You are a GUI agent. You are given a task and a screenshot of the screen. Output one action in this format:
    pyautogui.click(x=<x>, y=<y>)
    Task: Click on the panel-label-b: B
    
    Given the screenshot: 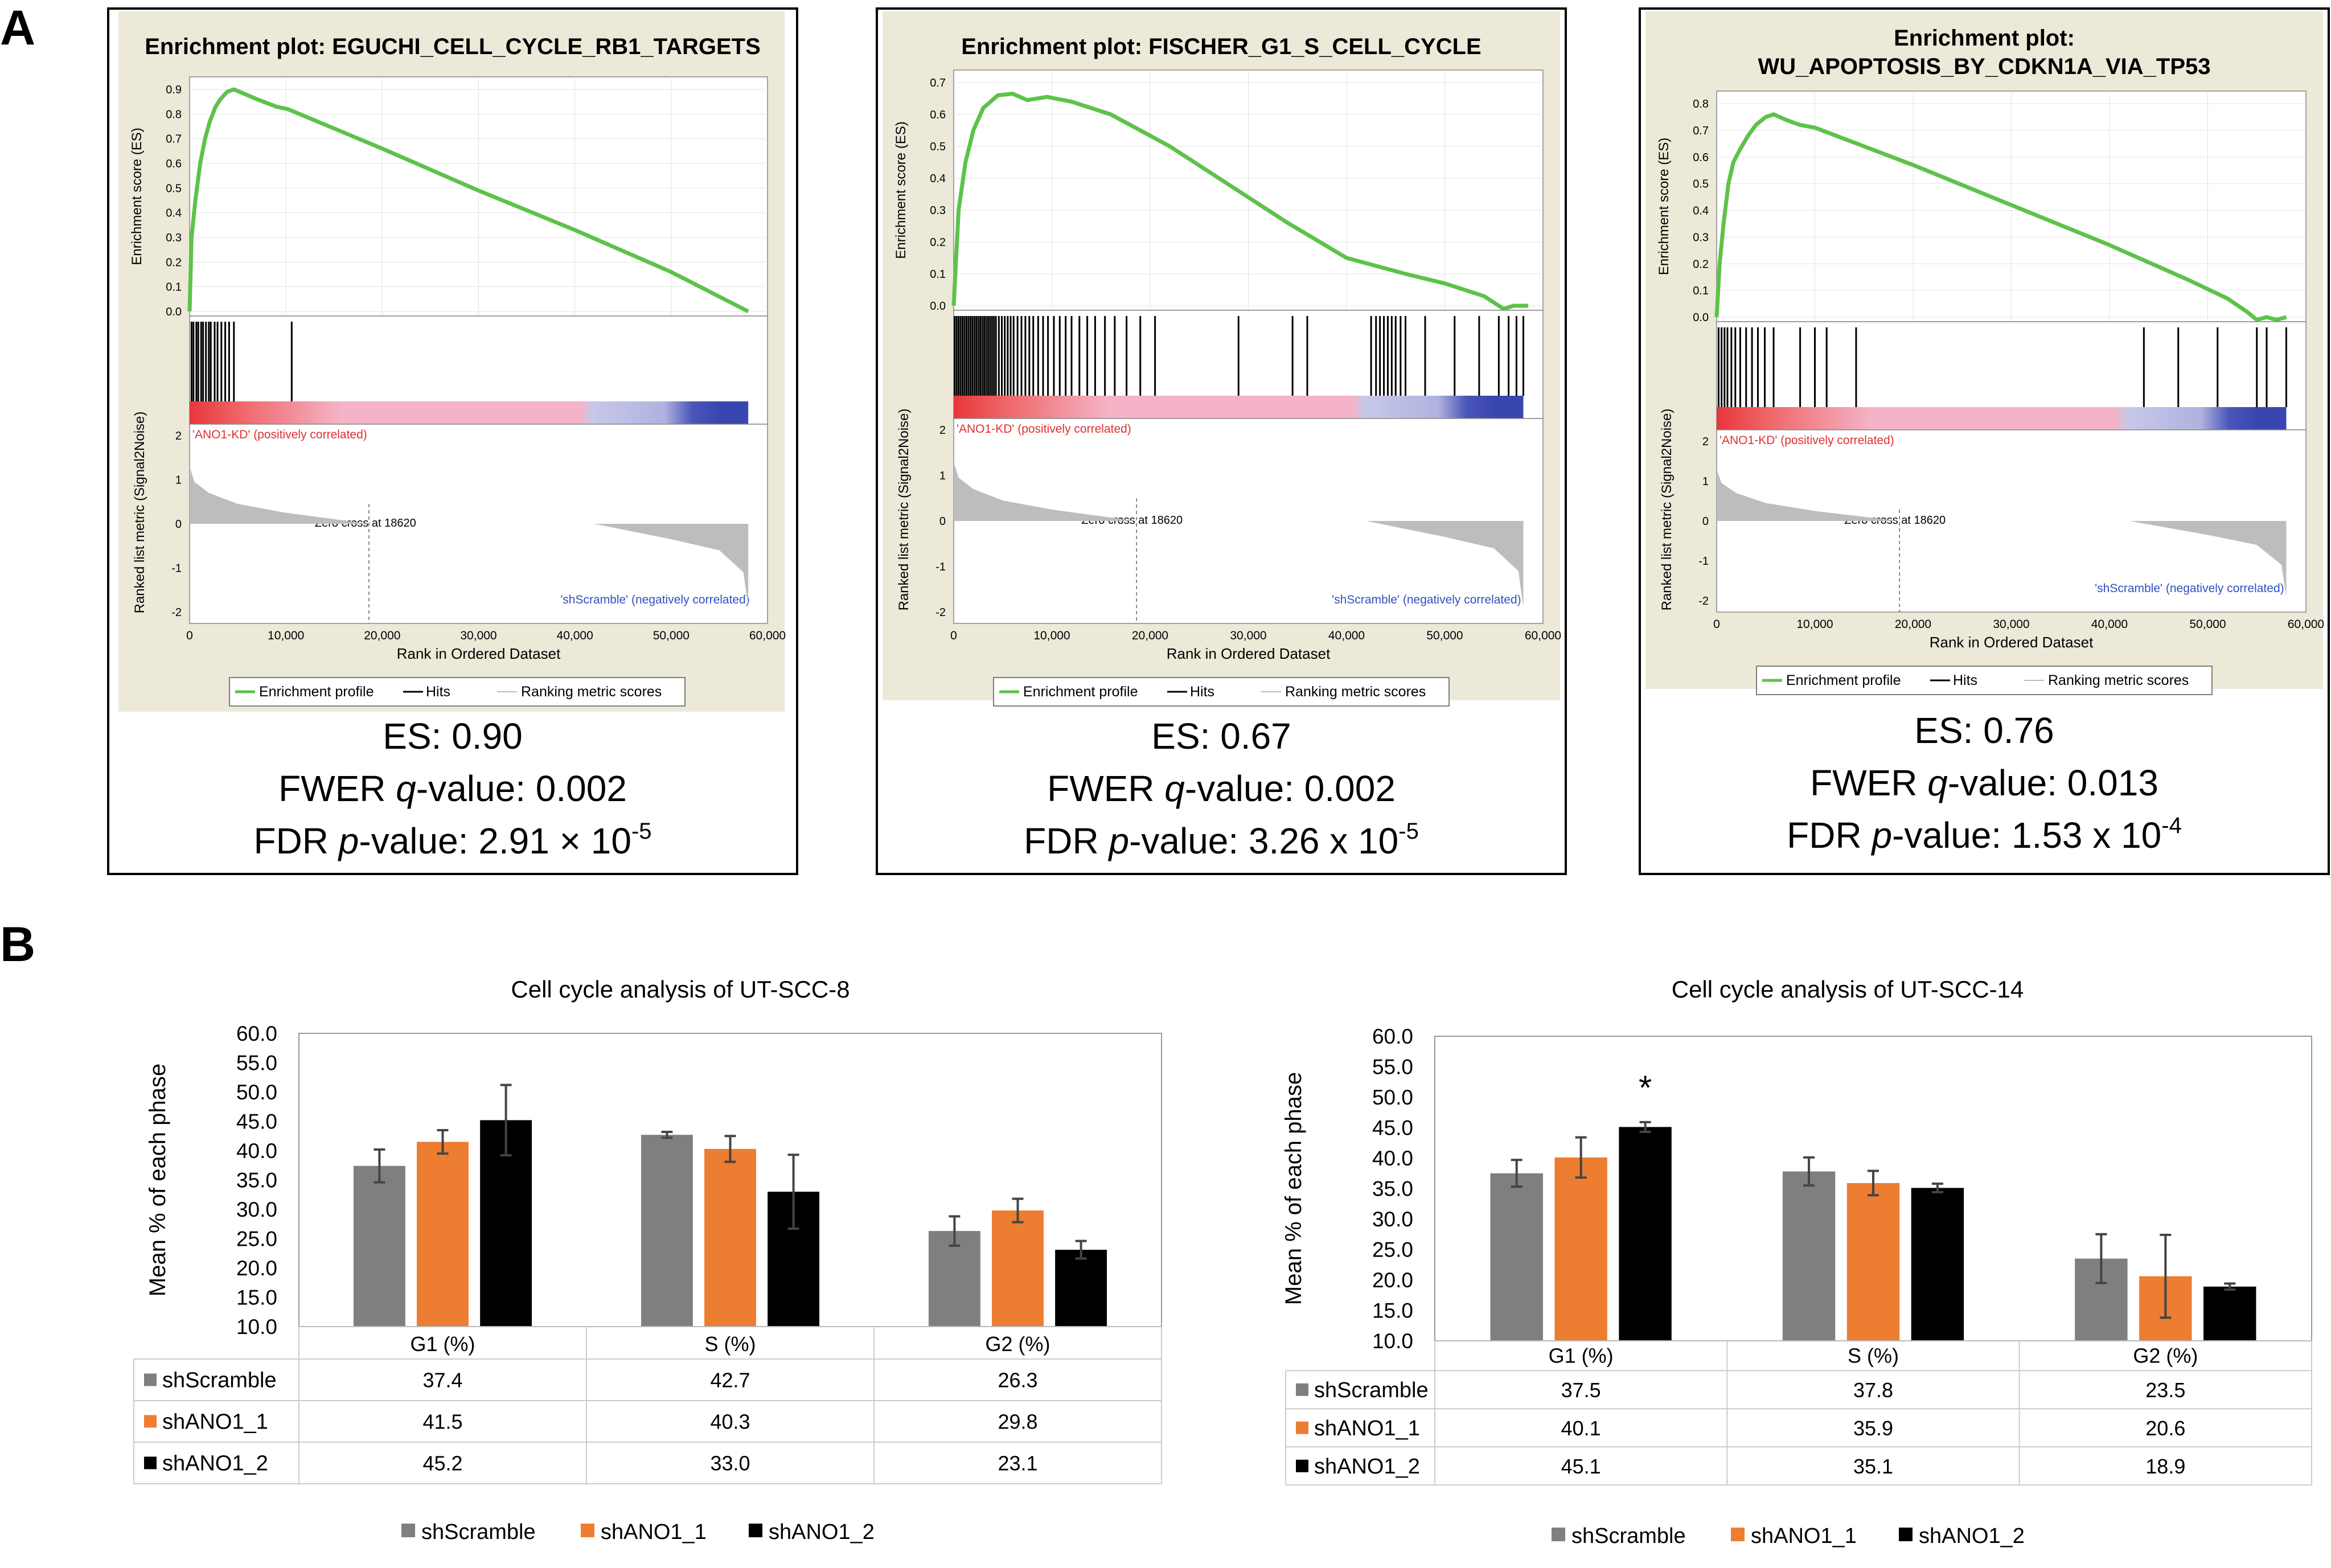 What is the action you would take?
    pyautogui.click(x=18, y=945)
    